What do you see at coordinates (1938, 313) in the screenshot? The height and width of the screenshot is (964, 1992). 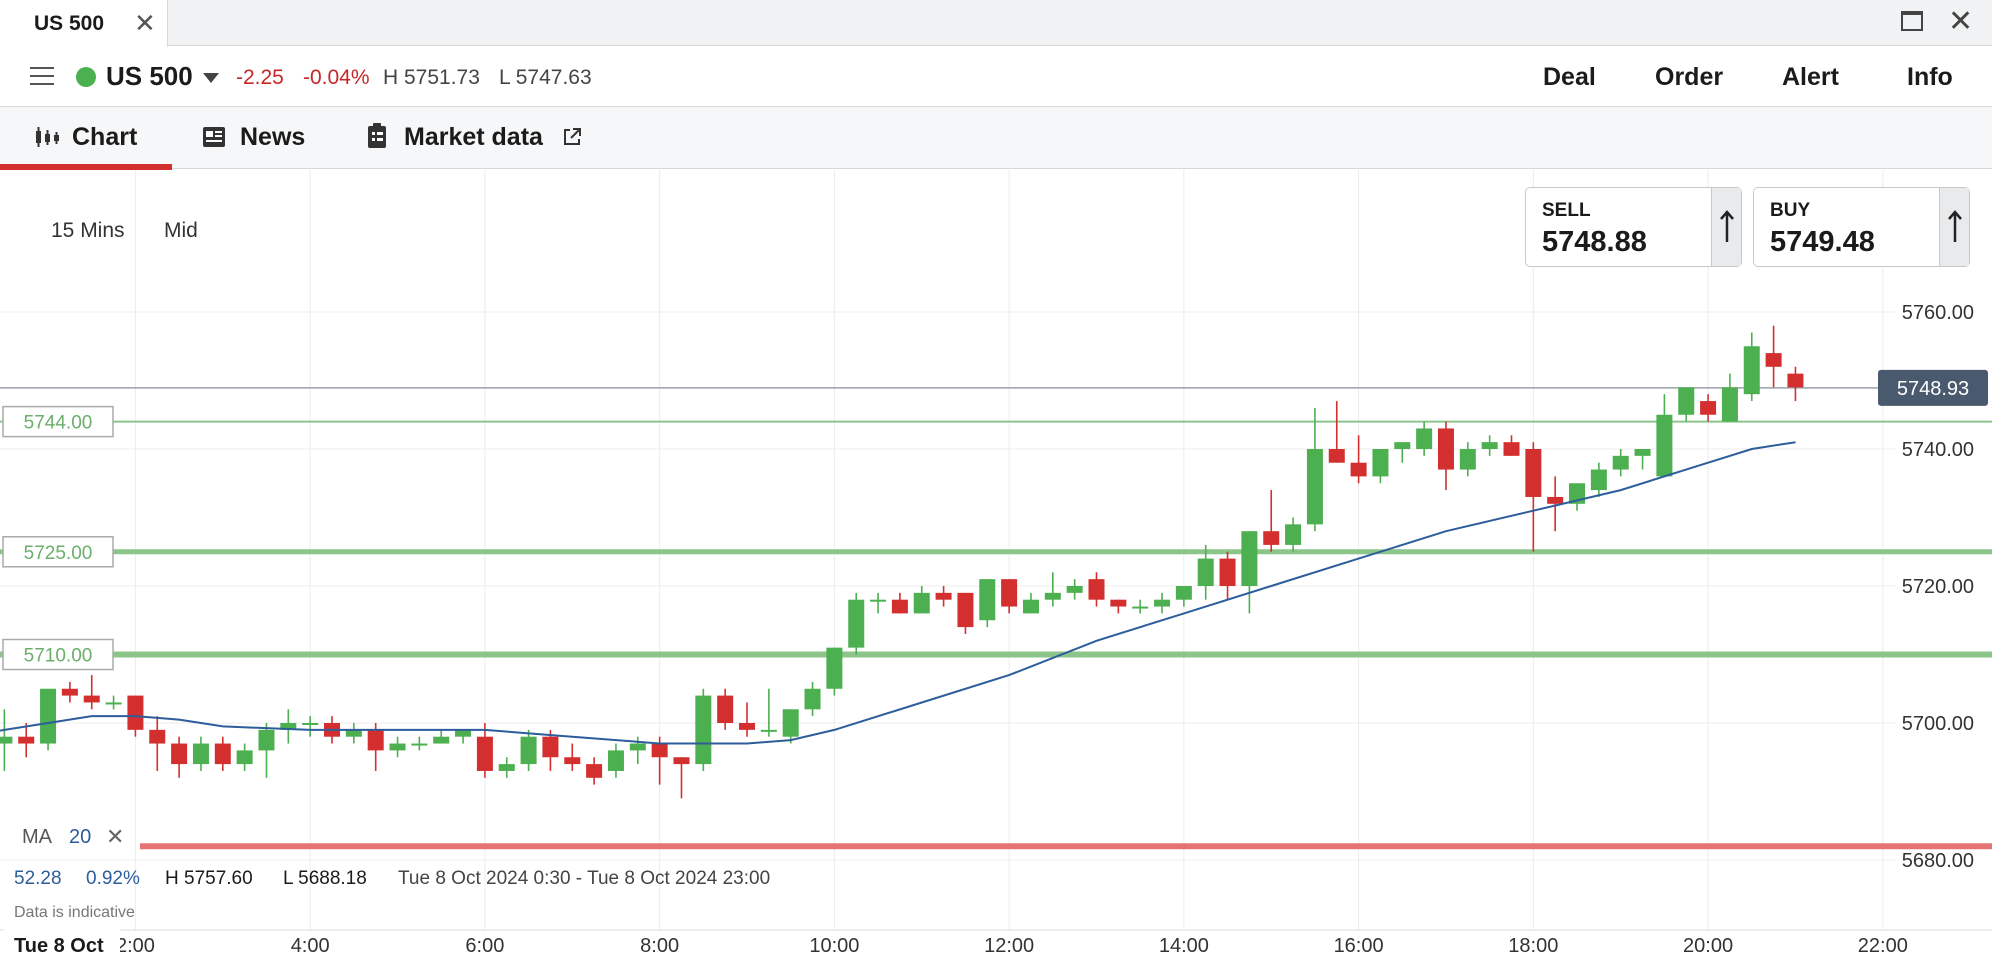 I see `y-tick-label: 5760.00` at bounding box center [1938, 313].